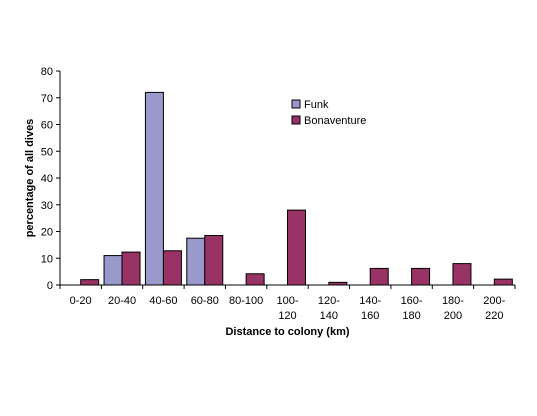  I want to click on y-tick-label: 20, so click(47, 233).